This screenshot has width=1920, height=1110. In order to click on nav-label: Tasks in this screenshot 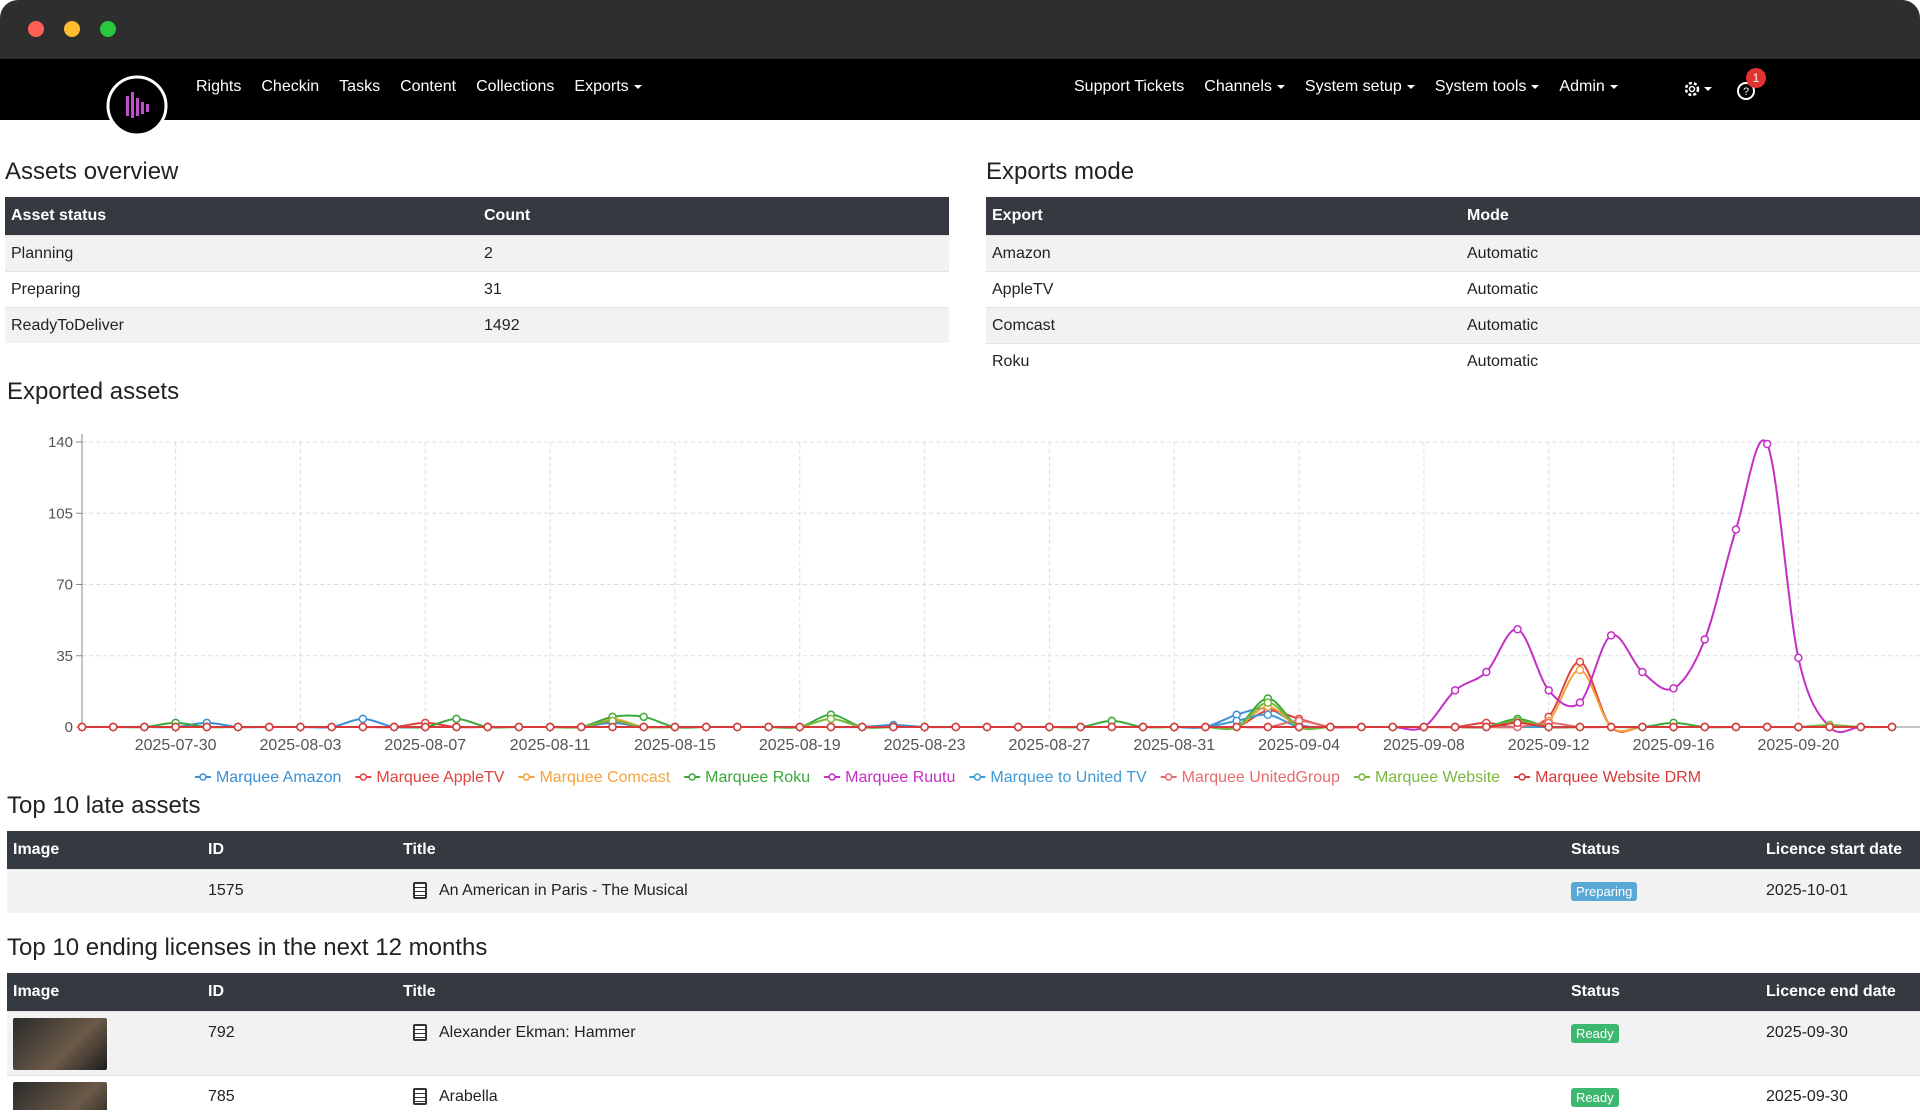, I will do `click(360, 86)`.